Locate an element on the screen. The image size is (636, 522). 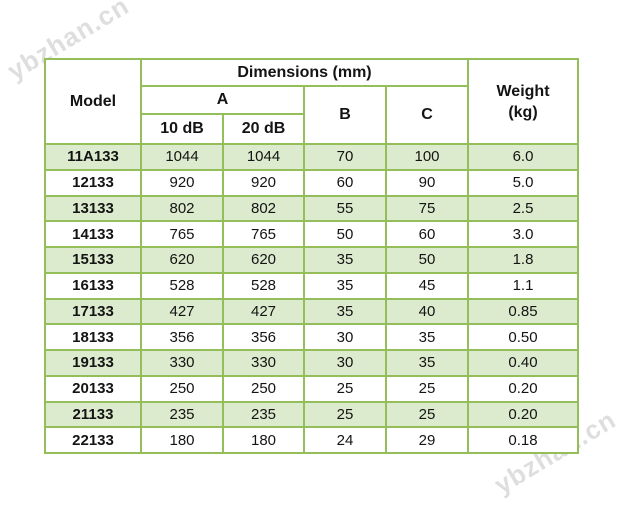
cell-b: 60 is located at coordinates (345, 182).